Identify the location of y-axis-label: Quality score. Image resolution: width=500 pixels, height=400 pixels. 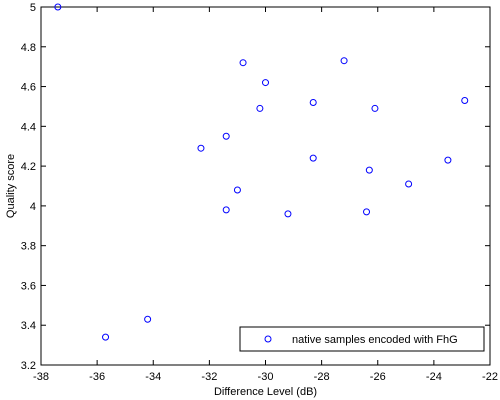
(11, 186).